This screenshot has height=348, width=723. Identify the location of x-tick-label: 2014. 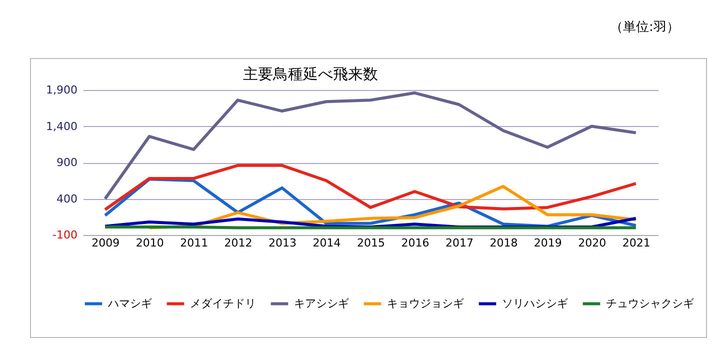
(326, 243).